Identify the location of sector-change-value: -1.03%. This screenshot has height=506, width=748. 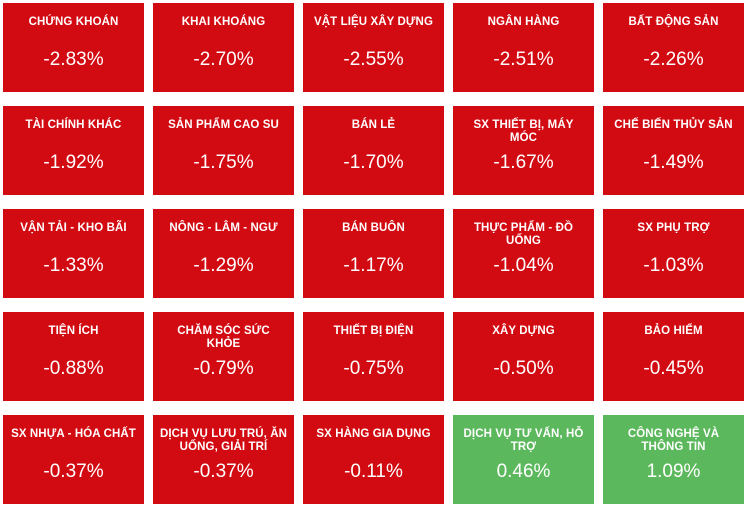
(673, 265).